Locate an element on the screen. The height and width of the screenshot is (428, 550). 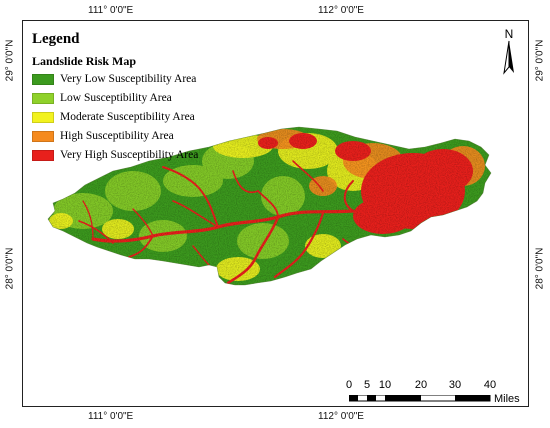
scale-tick-40: 40 is located at coordinates (490, 385).